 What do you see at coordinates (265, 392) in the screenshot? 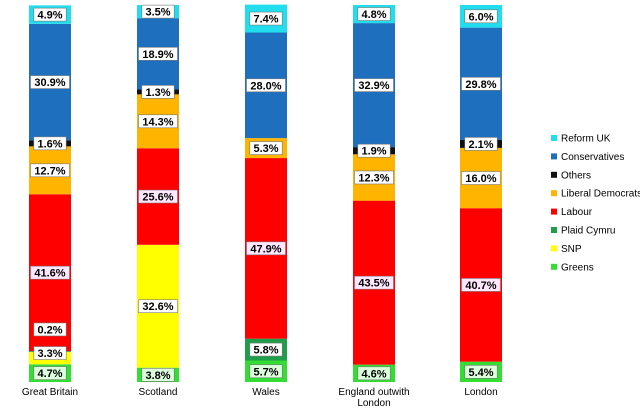
I see `category-label-wales: Wales` at bounding box center [265, 392].